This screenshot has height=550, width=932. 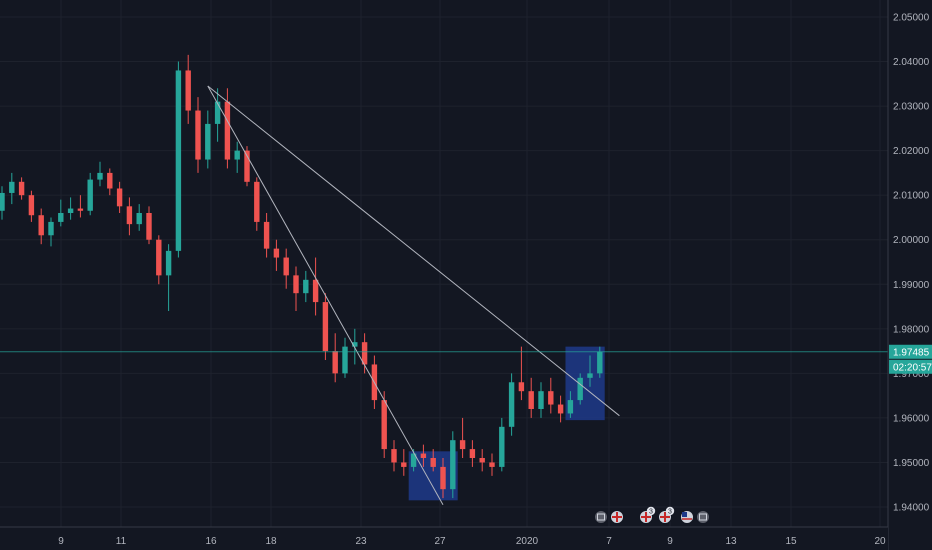 I want to click on flag-canton, so click(x=684, y=514).